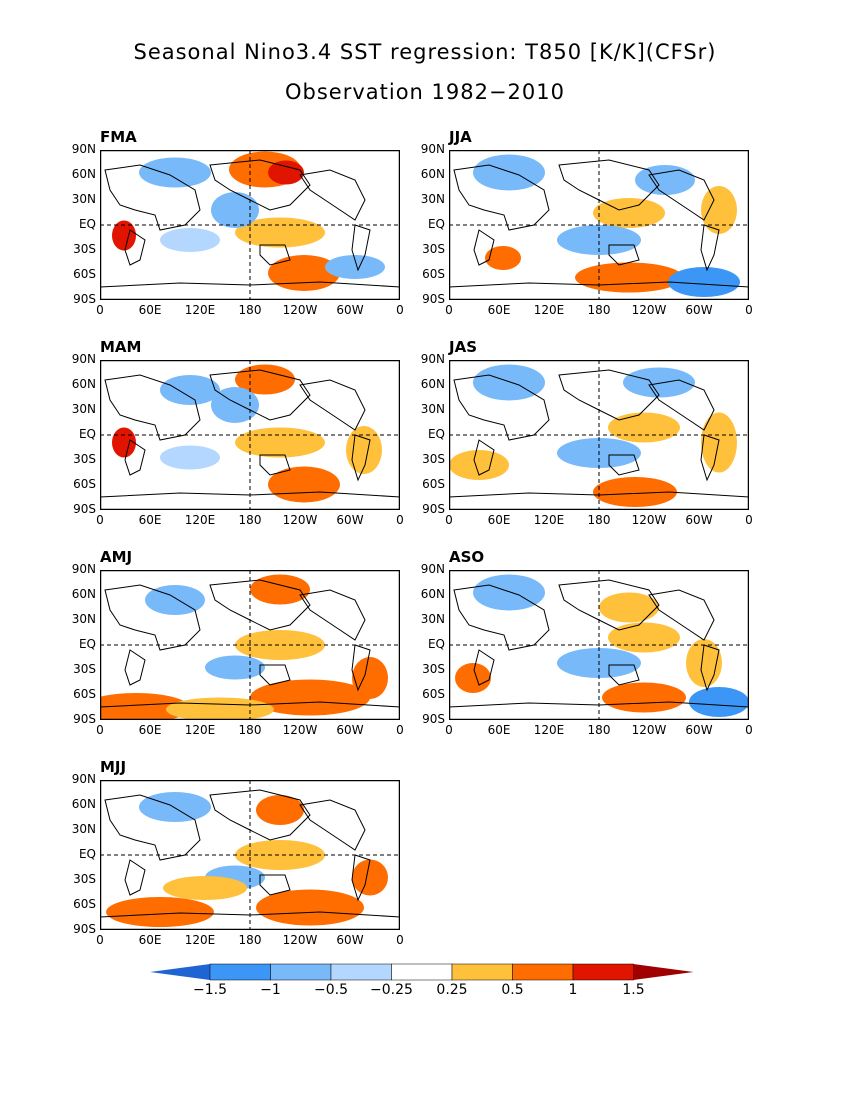  Describe the element at coordinates (467, 557) in the screenshot. I see `panel-label: ASO` at that location.